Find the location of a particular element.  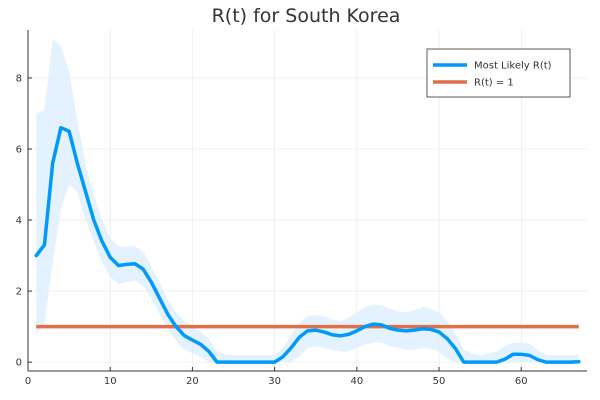

x-tick-label: 40 is located at coordinates (356, 381).